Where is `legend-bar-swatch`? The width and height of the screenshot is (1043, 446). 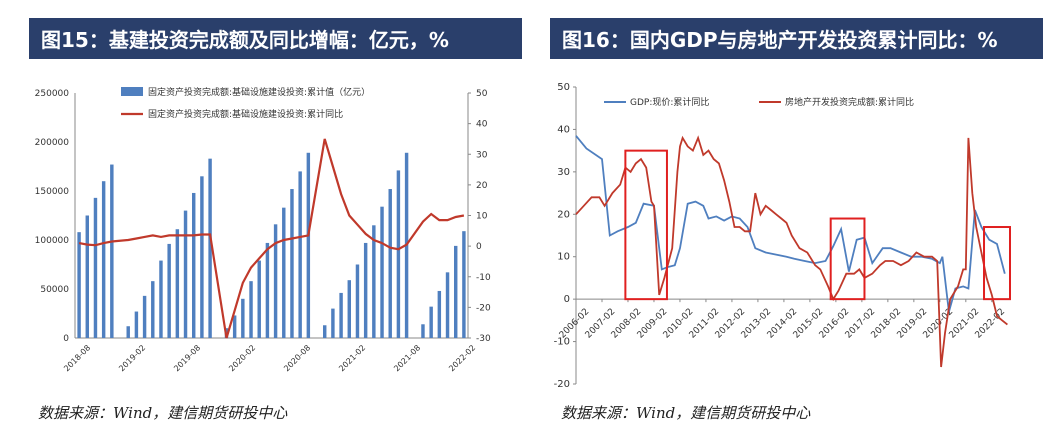
legend-bar-swatch is located at coordinates (132, 91).